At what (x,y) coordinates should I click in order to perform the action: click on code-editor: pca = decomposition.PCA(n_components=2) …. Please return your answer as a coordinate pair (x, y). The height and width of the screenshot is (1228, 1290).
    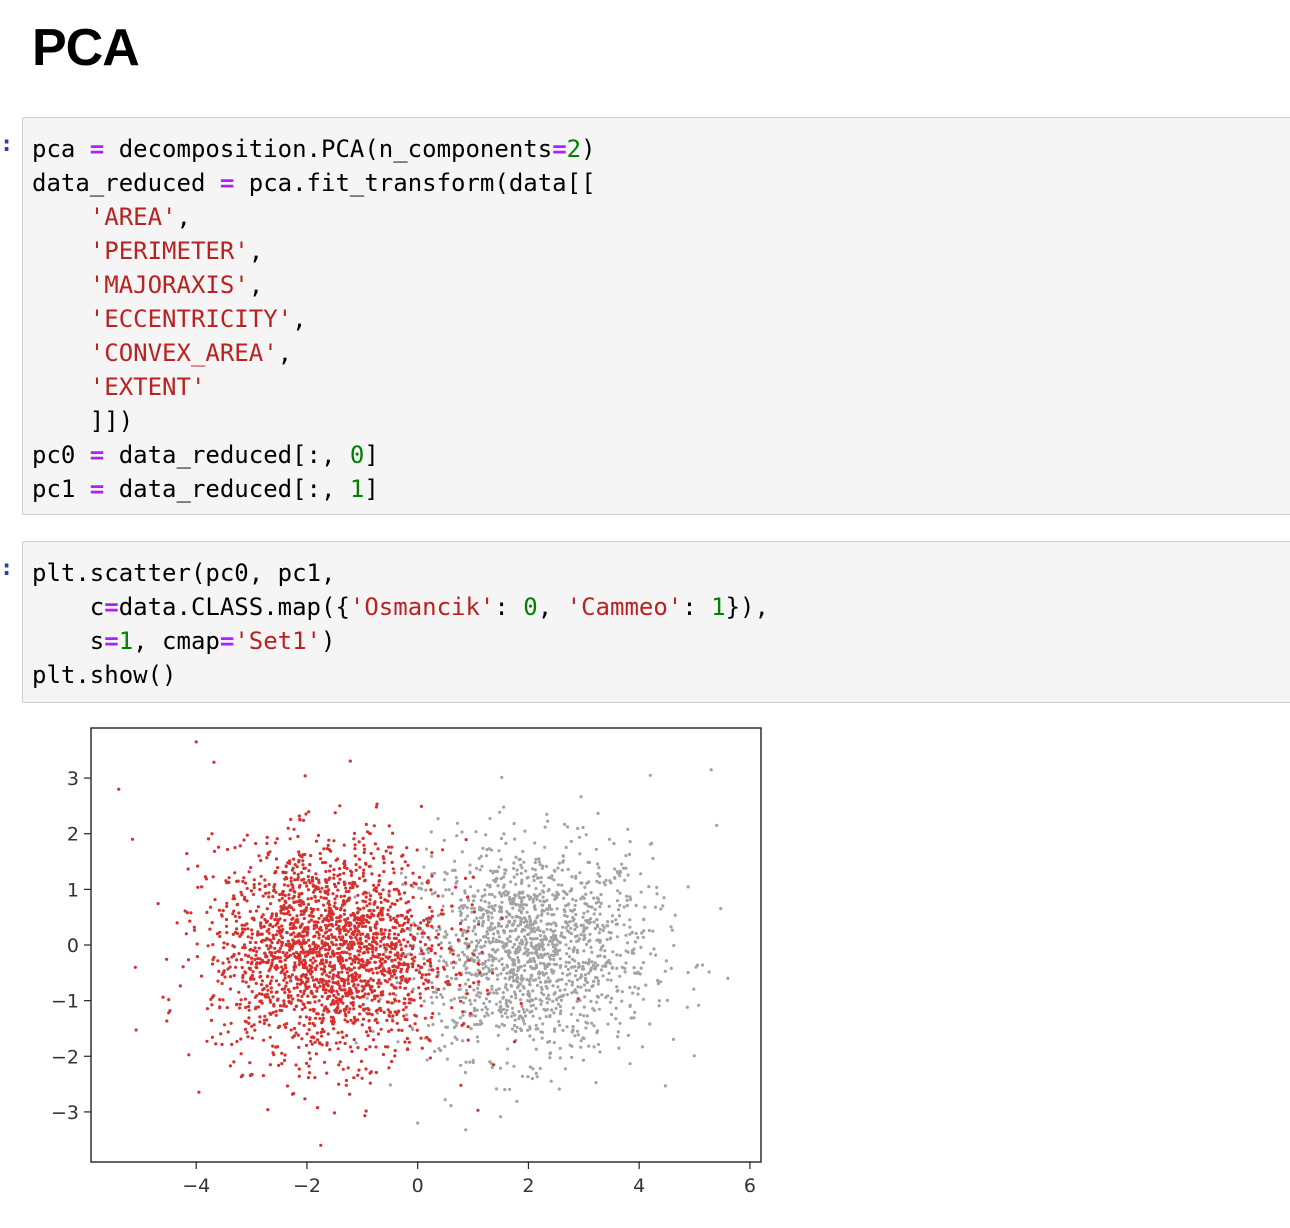
    Looking at the image, I should click on (314, 319).